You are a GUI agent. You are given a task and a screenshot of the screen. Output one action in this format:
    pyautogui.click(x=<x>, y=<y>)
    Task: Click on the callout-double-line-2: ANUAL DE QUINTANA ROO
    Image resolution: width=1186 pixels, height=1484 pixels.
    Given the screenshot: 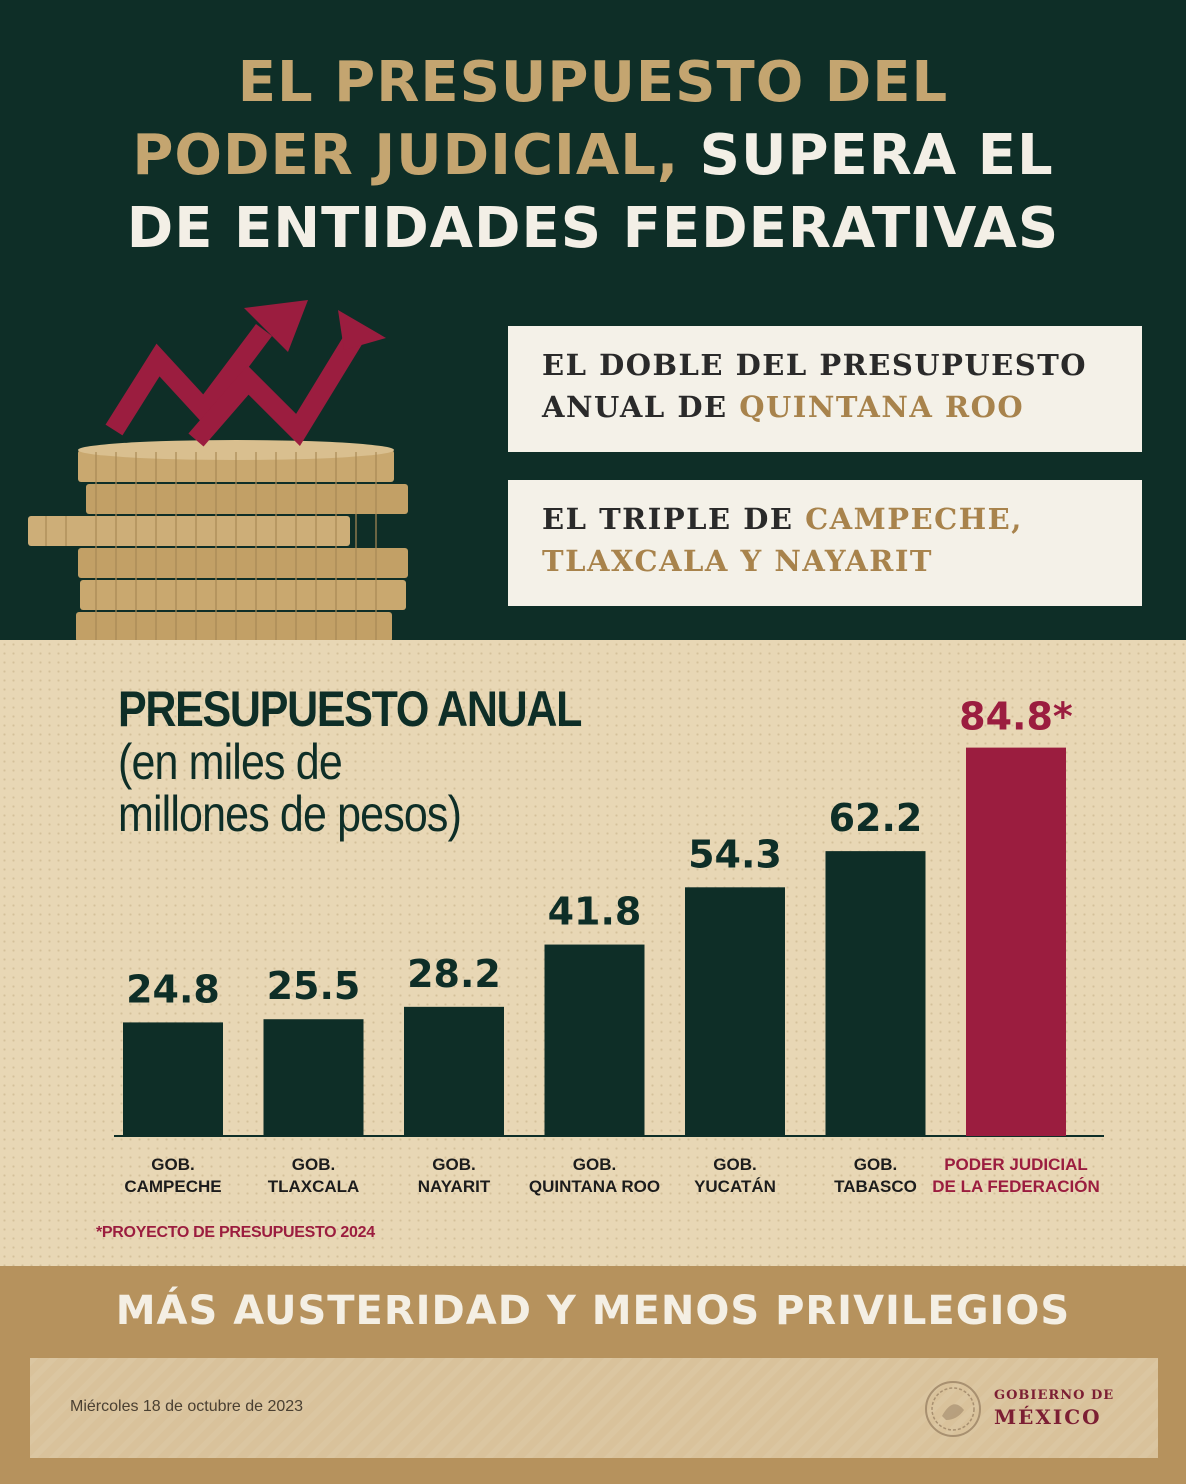 What is the action you would take?
    pyautogui.click(x=842, y=407)
    